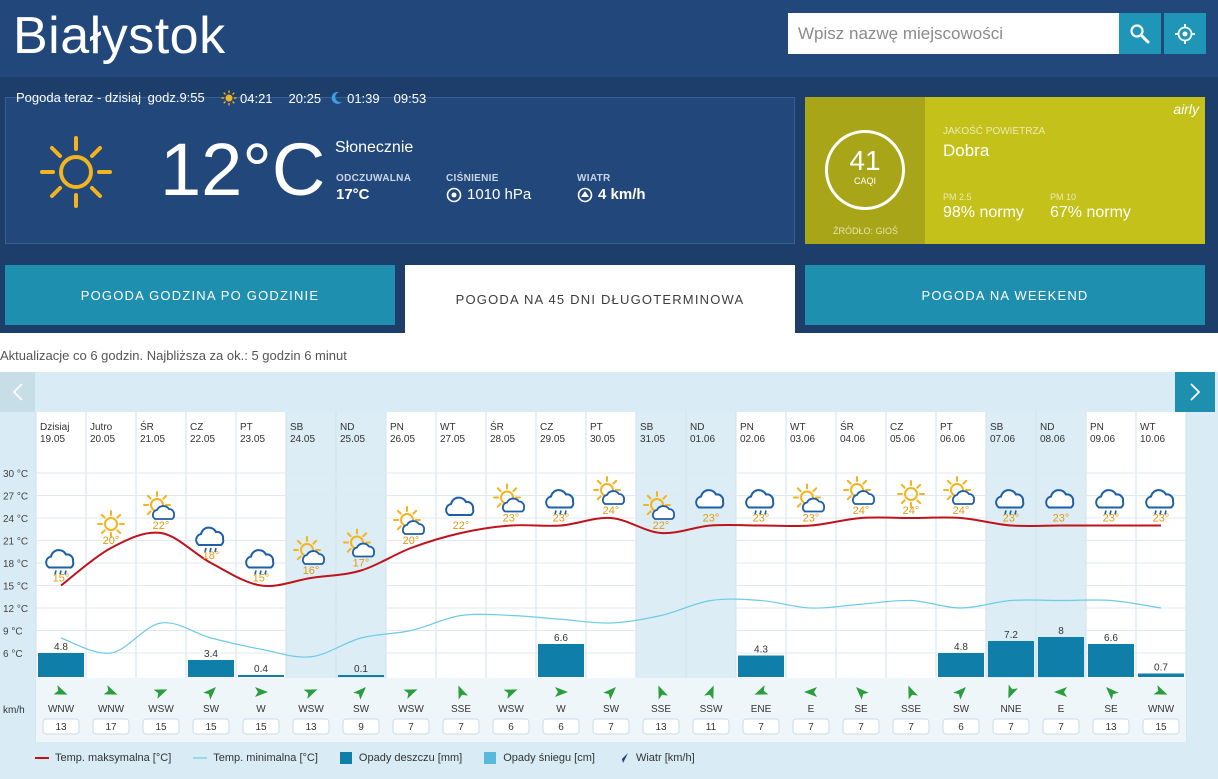  I want to click on day-date: 01.06, so click(702, 439).